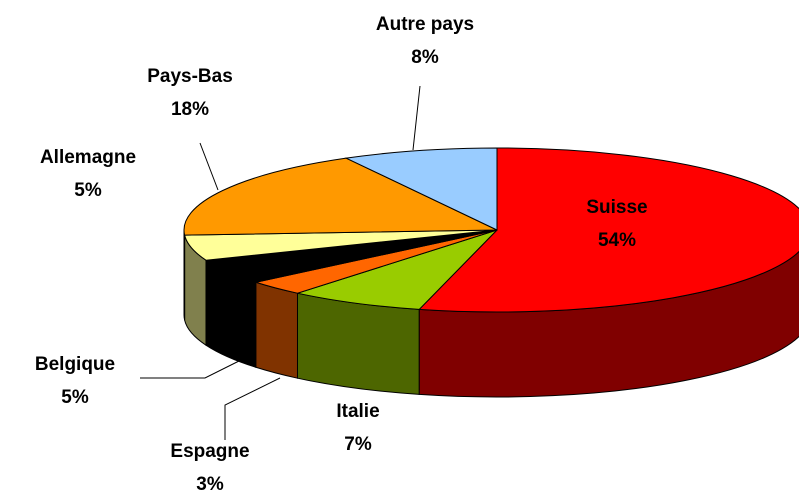 This screenshot has height=491, width=799. What do you see at coordinates (190, 109) in the screenshot?
I see `slice-value-label: 18%` at bounding box center [190, 109].